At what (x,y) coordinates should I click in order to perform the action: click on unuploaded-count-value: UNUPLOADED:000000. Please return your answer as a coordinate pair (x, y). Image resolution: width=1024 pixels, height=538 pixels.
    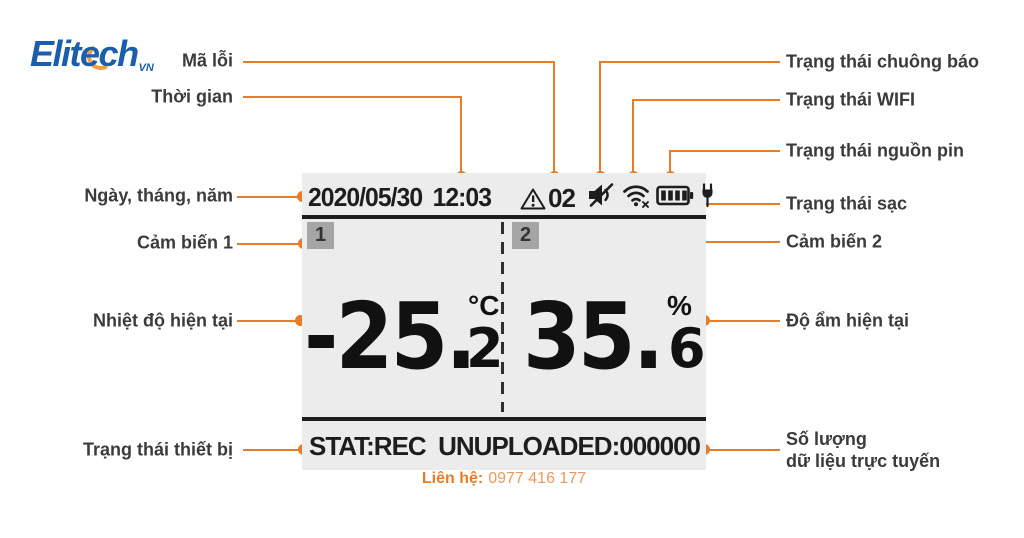
    Looking at the image, I should click on (569, 446).